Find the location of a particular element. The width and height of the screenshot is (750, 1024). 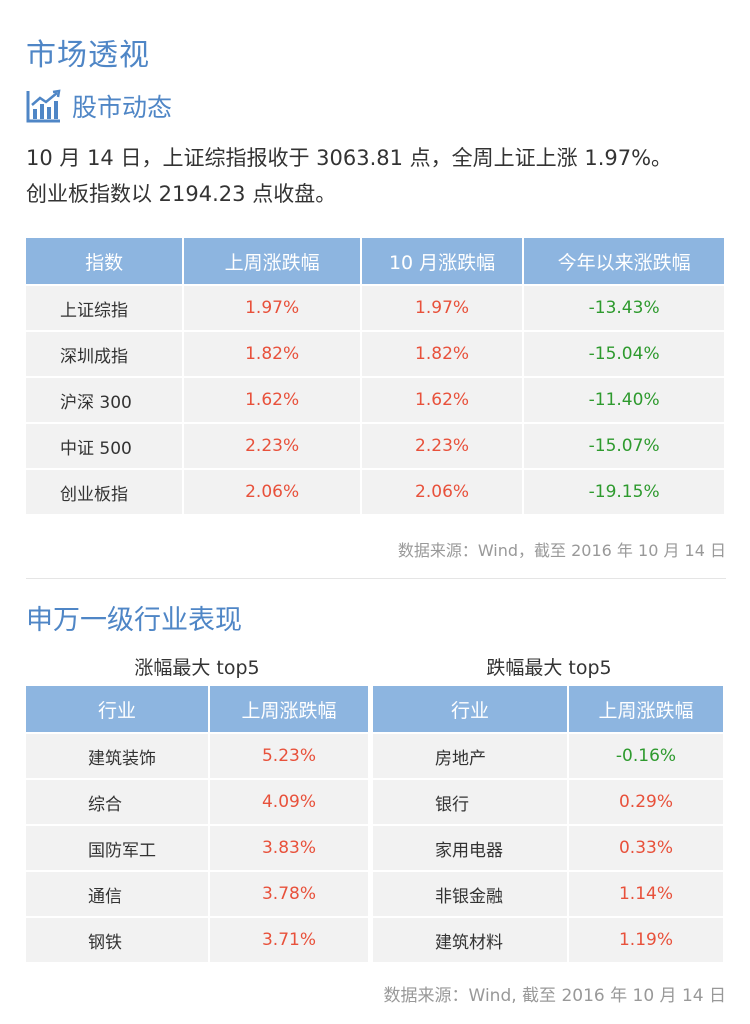

section-title-industry: 申万一级行业表现 is located at coordinates (134, 620).